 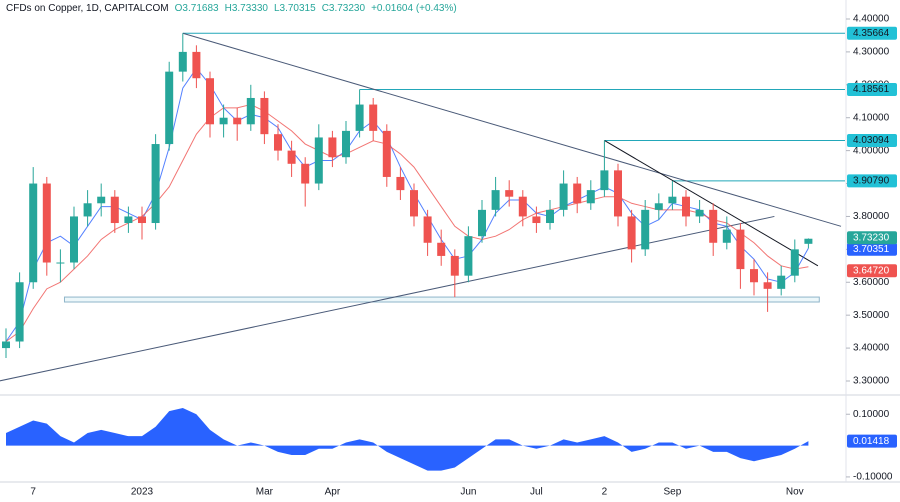 What do you see at coordinates (795, 492) in the screenshot?
I see `x-tick-label: Nov` at bounding box center [795, 492].